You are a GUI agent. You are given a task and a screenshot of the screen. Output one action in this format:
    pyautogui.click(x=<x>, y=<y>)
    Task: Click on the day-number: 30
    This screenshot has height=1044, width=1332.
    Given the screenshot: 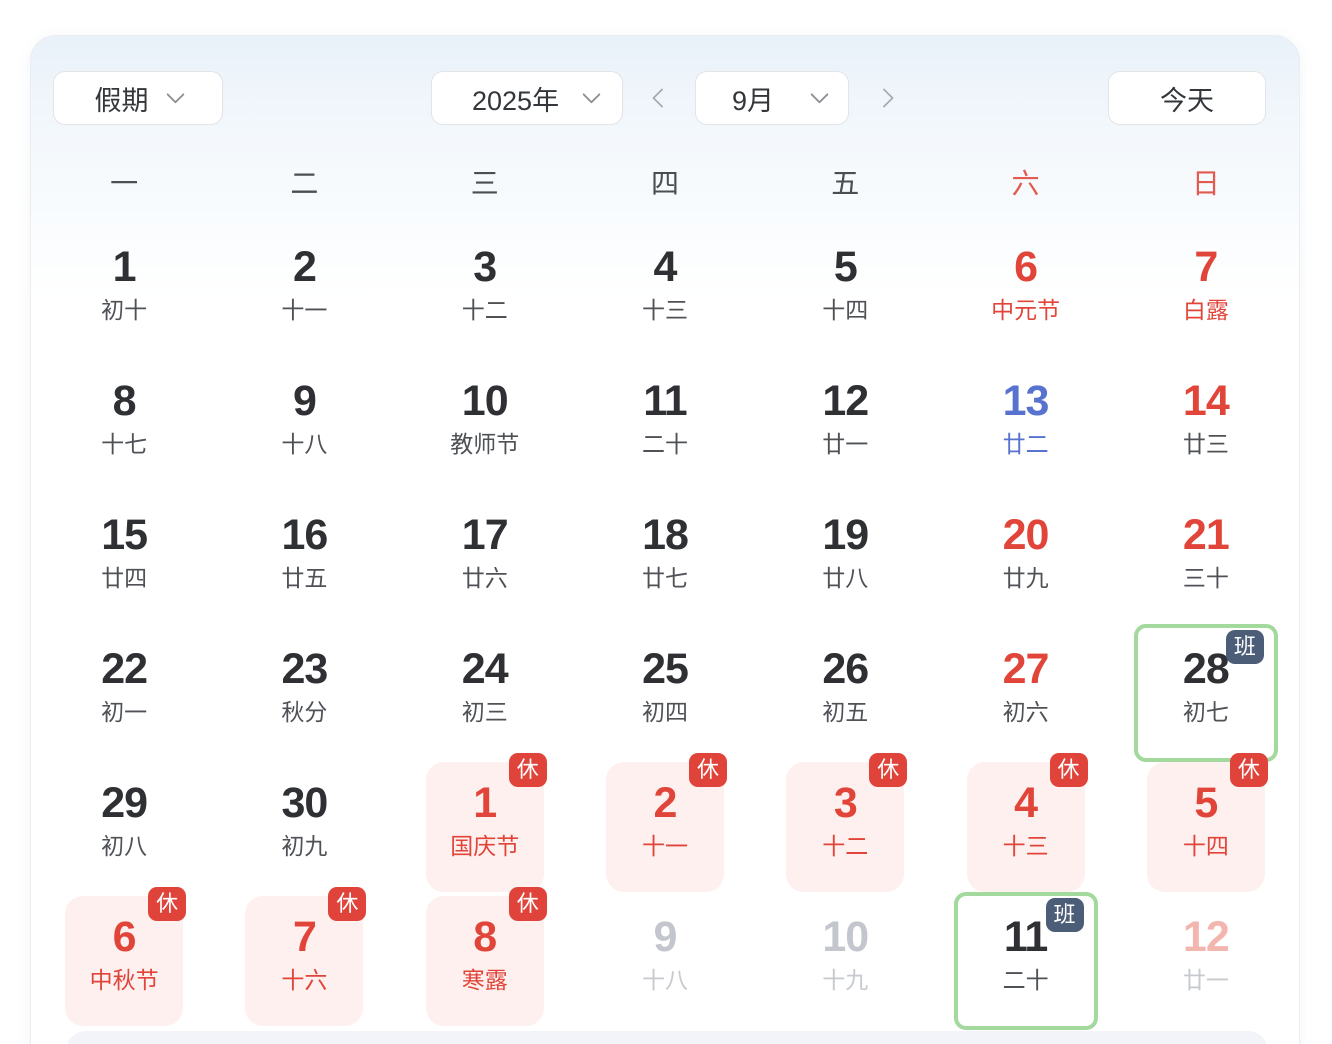 What is the action you would take?
    pyautogui.click(x=305, y=803)
    